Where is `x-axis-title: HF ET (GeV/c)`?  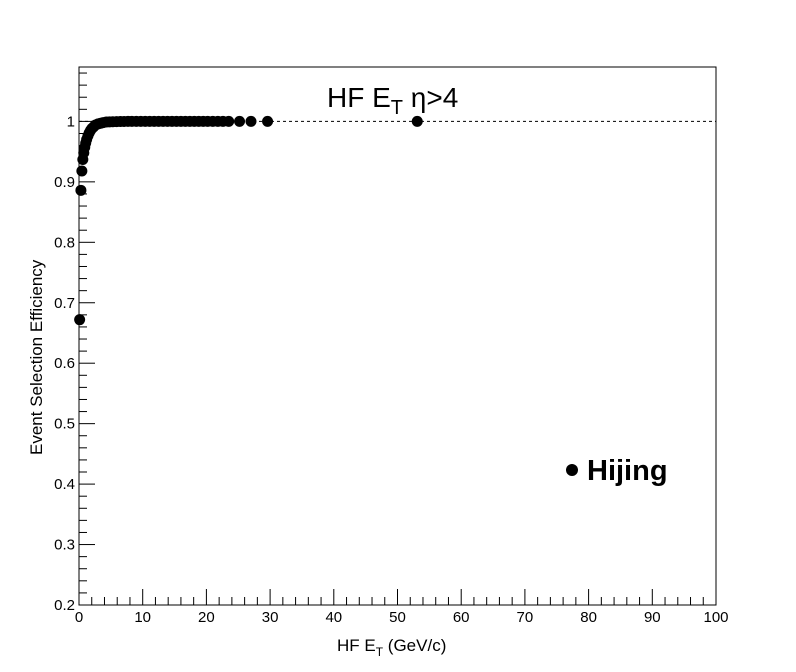 x-axis-title: HF ET (GeV/c) is located at coordinates (391, 647).